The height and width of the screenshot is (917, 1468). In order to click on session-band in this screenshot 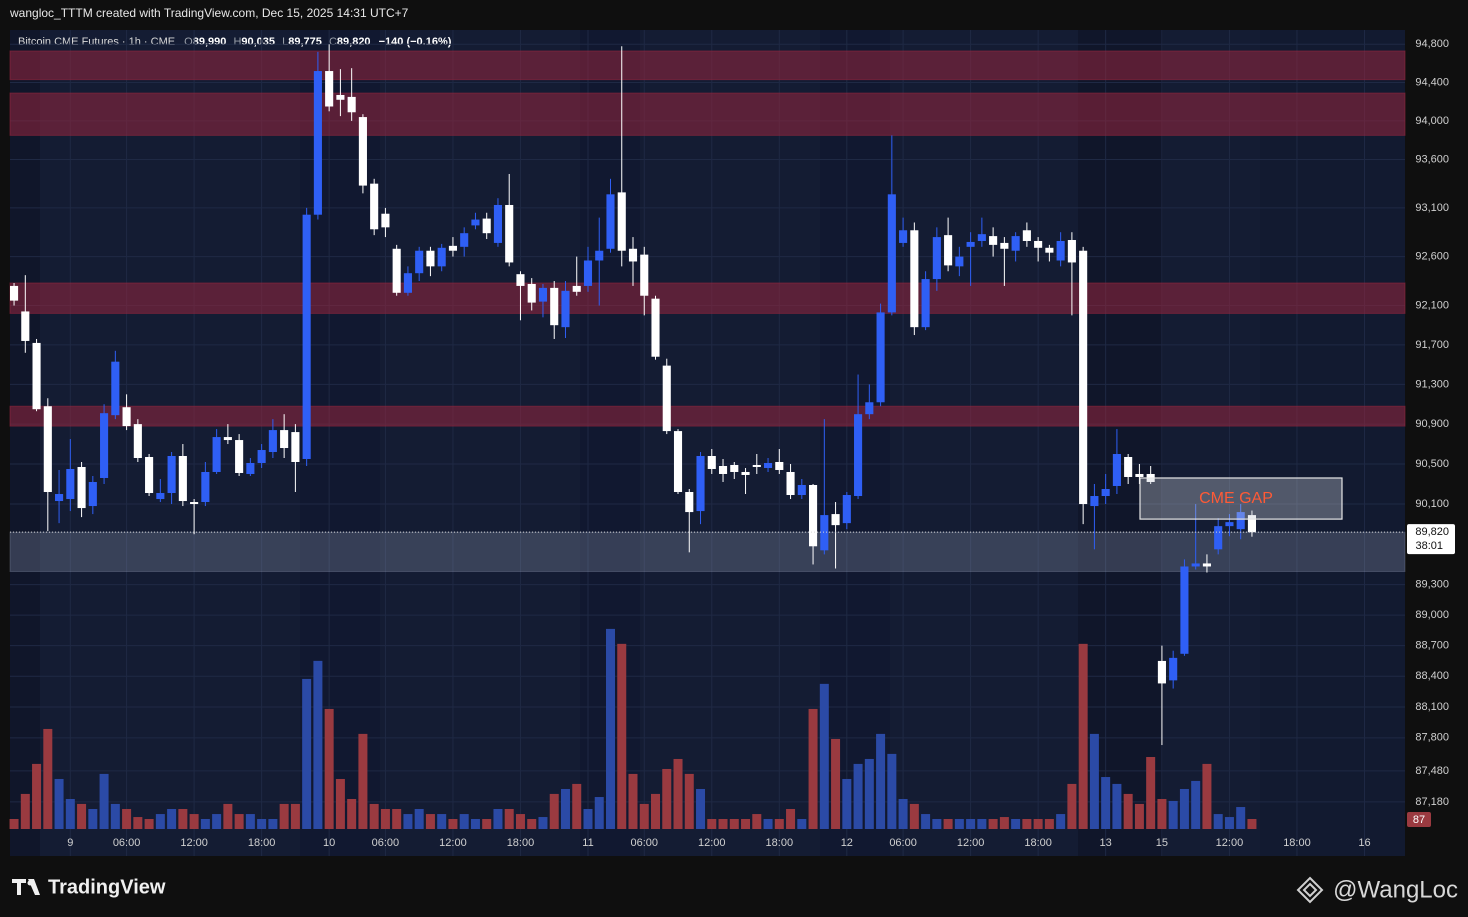, I will do `click(1120, 443)`.